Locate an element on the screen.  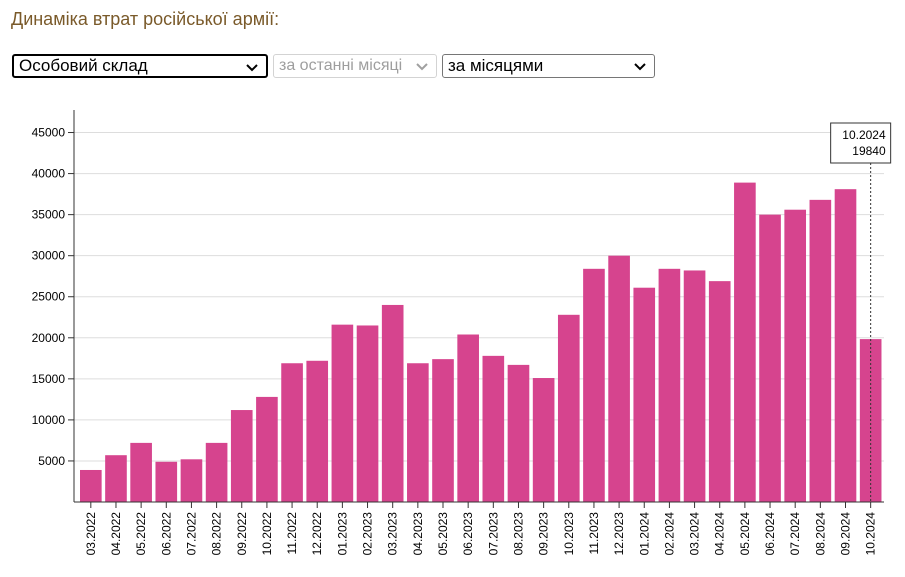
y-tick-label: 45000 is located at coordinates (49, 133).